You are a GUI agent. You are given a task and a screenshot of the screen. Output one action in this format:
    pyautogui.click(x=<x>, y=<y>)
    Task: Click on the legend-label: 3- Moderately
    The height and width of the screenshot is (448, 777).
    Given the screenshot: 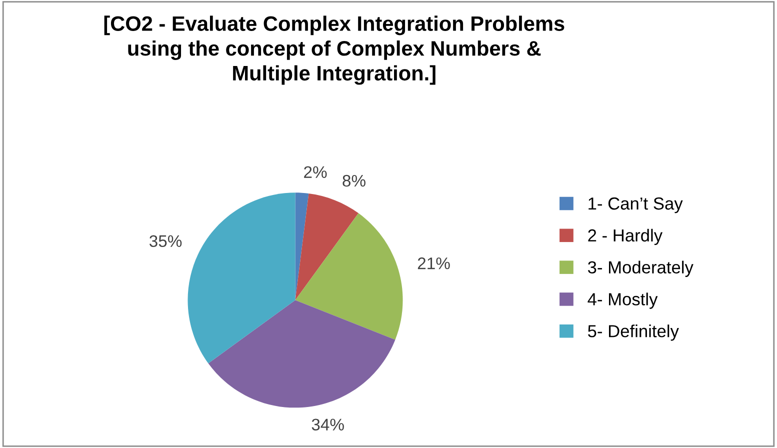 What is the action you would take?
    pyautogui.click(x=641, y=268)
    